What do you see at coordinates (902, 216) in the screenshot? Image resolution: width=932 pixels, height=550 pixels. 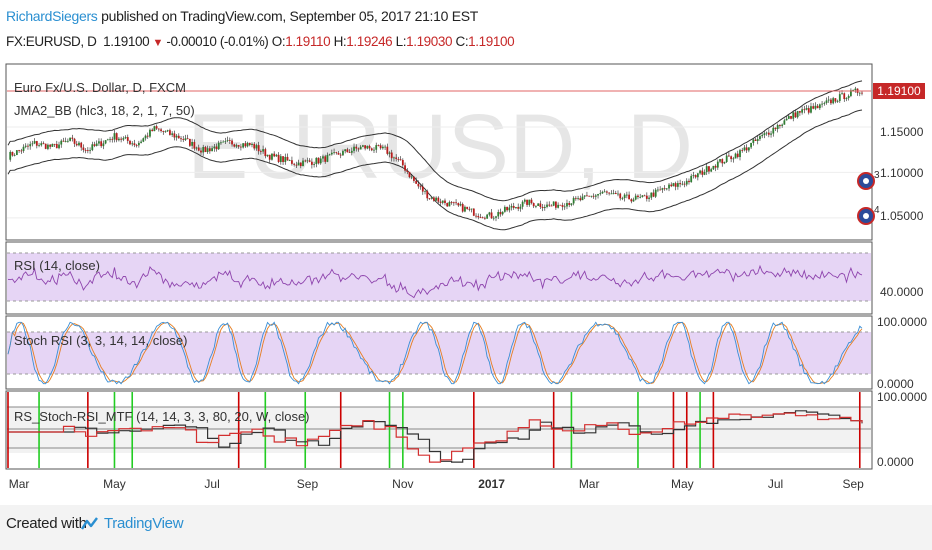 I see `price-tick-3: 1.05000` at bounding box center [902, 216].